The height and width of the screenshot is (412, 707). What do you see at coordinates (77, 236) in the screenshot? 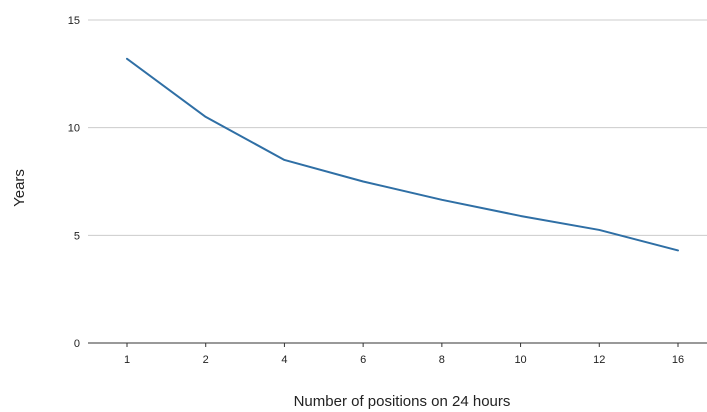
I see `y-tick-label: 5` at bounding box center [77, 236].